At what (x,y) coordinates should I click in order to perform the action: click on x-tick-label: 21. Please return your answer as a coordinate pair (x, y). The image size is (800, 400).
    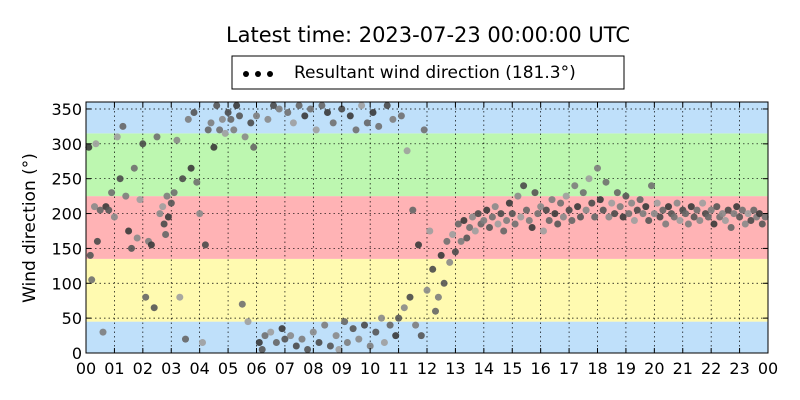
    Looking at the image, I should click on (683, 368).